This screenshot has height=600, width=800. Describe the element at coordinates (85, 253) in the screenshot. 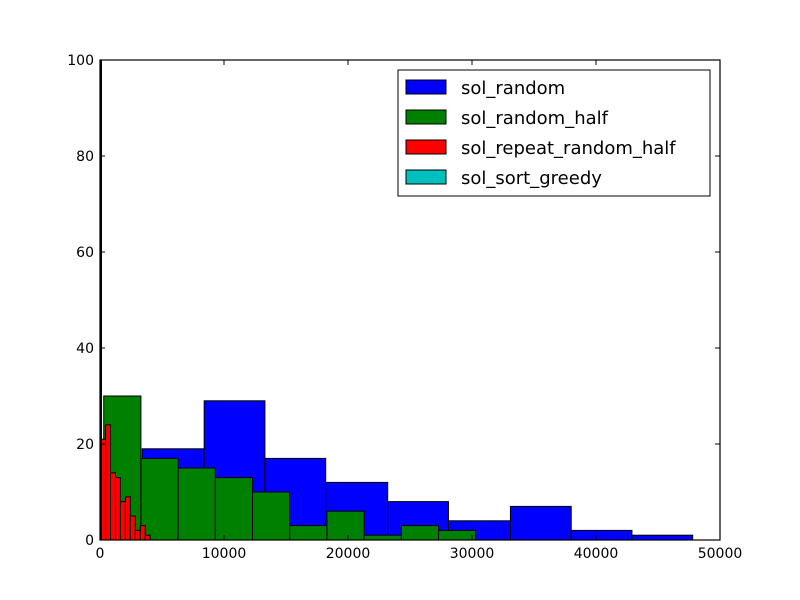

I see `y-tick-label: 60` at that location.